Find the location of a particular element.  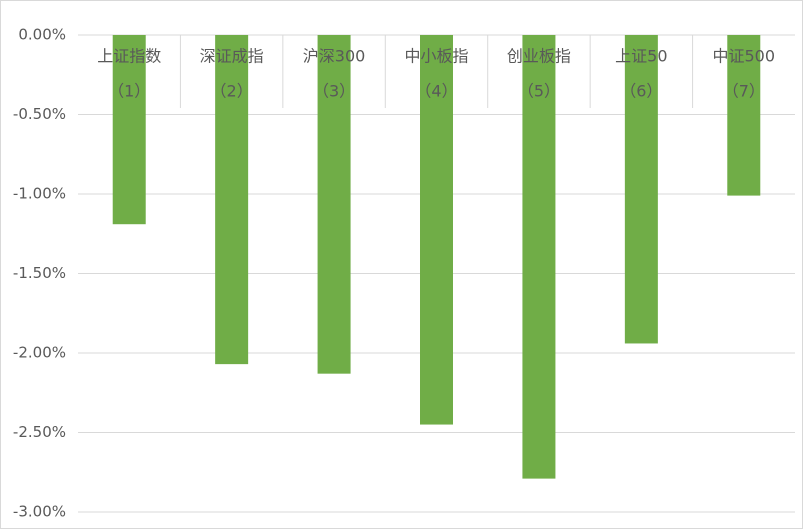

x-tick-label: 创业板指 is located at coordinates (539, 56).